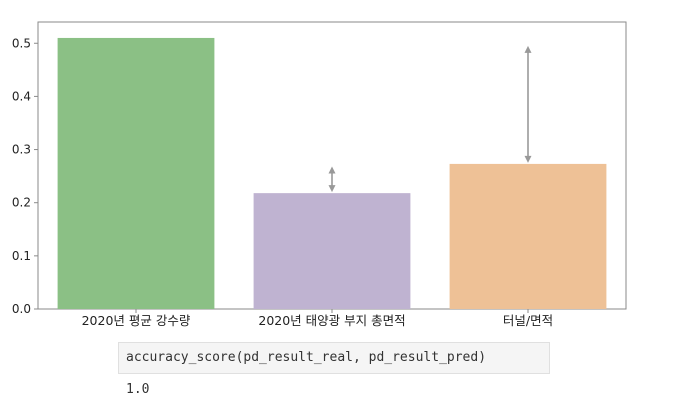 This screenshot has height=414, width=687. What do you see at coordinates (136, 320) in the screenshot?
I see `x-tick-label: 2020년 평균 강수량` at bounding box center [136, 320].